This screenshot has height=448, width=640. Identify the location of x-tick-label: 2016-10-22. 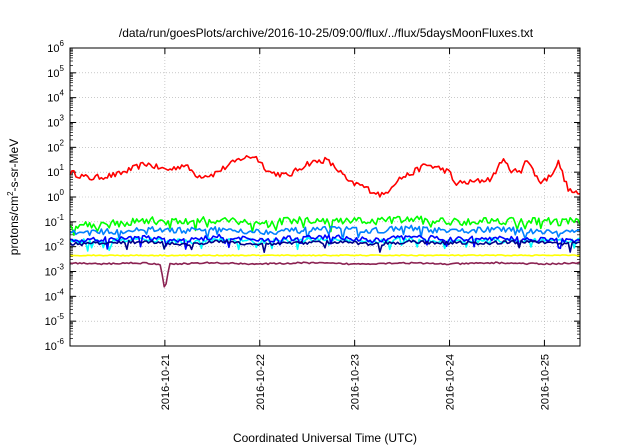
(261, 382).